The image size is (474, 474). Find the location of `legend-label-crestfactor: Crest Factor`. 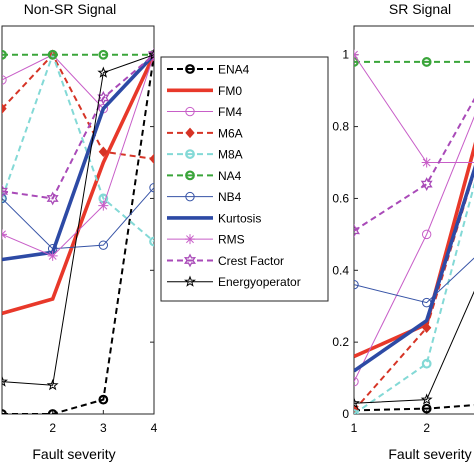

legend-label-crestfactor: Crest Factor is located at coordinates (251, 261).